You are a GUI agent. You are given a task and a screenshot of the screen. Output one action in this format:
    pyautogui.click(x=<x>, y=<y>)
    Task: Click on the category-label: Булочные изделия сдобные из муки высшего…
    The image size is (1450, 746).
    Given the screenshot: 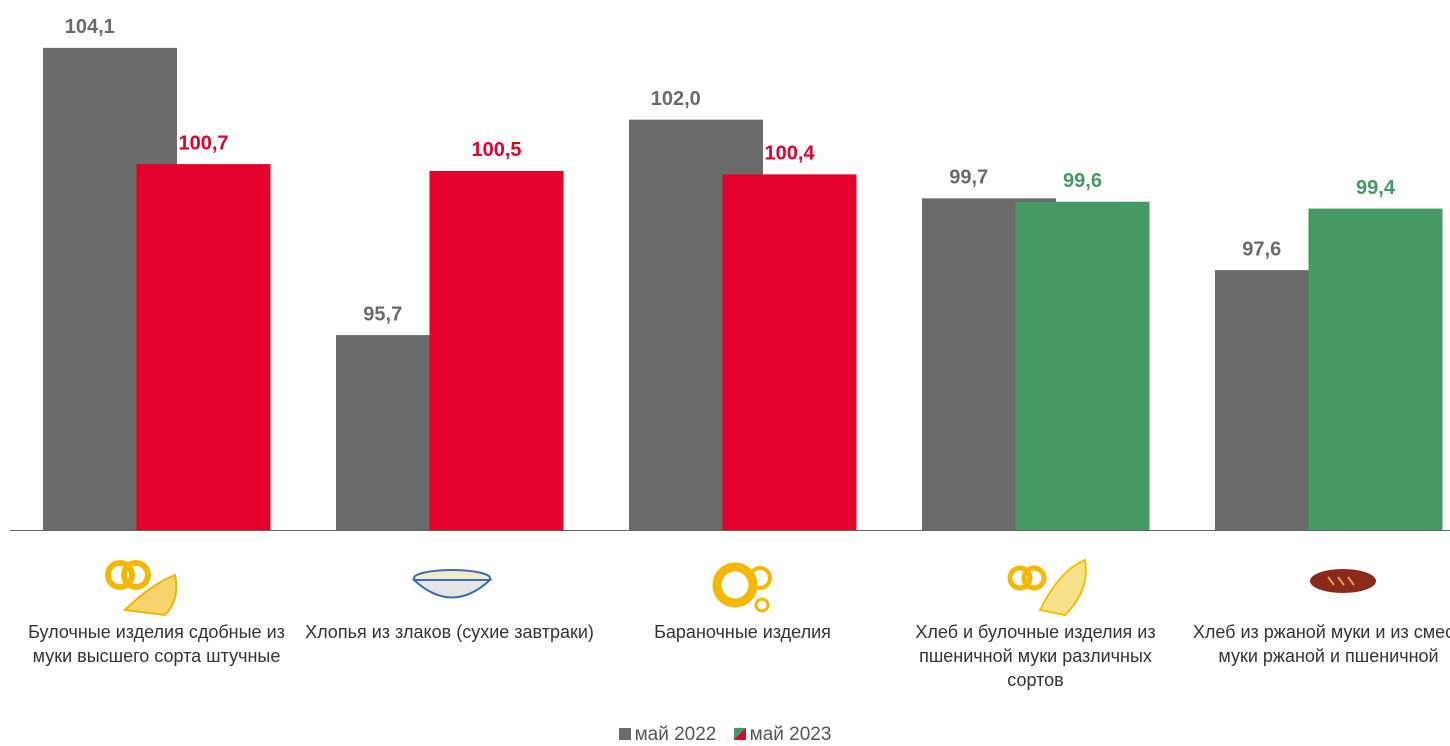 What is the action you would take?
    pyautogui.click(x=157, y=644)
    